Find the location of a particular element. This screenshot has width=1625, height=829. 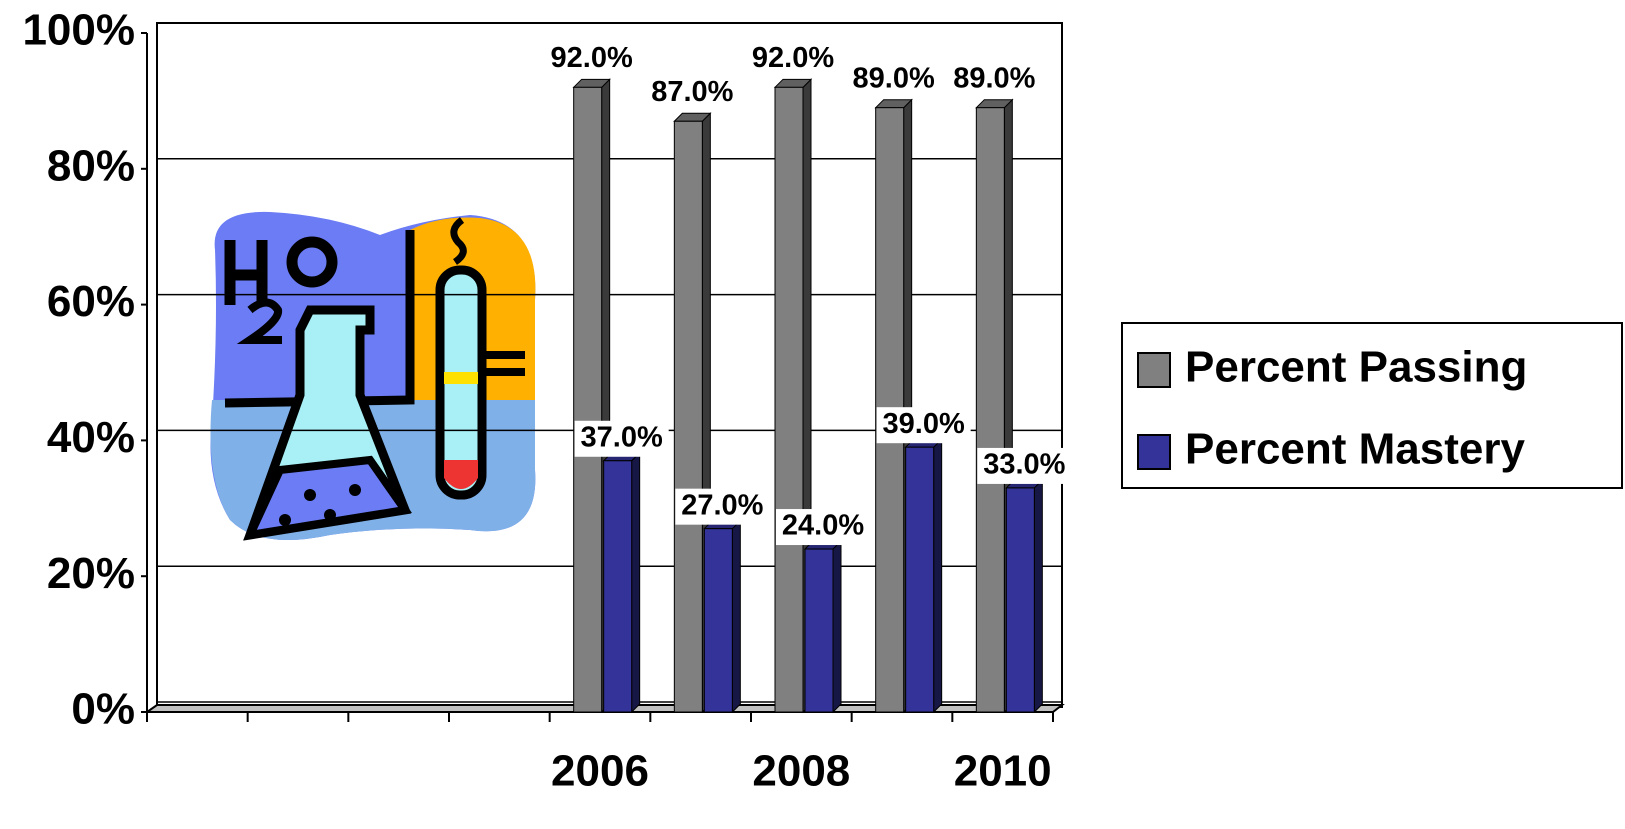

x-tick-label: 2008 is located at coordinates (801, 771).